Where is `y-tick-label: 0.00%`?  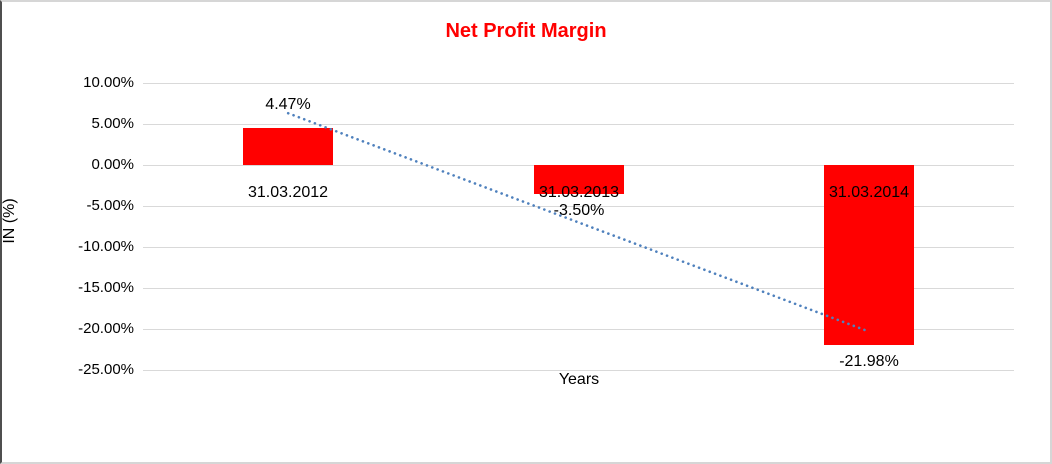
y-tick-label: 0.00% is located at coordinates (112, 164).